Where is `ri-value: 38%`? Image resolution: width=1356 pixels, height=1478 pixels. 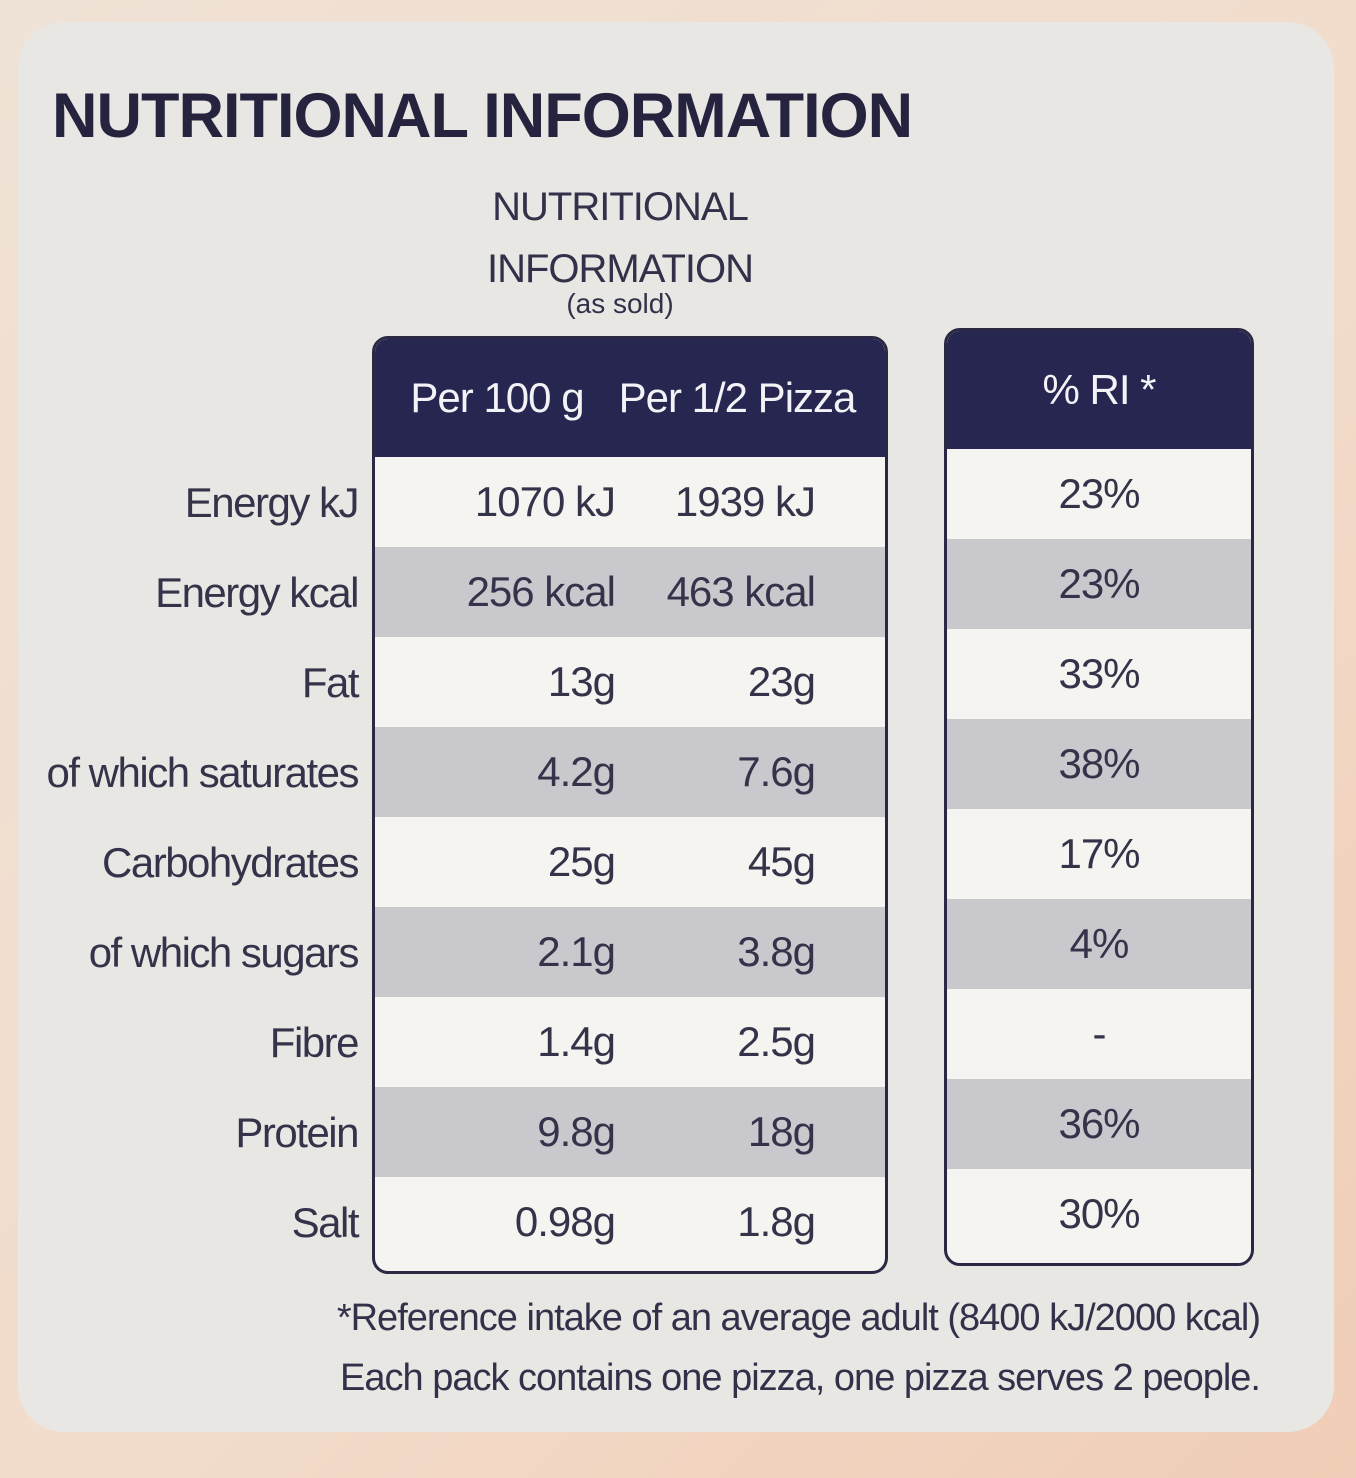 ri-value: 38% is located at coordinates (1099, 763).